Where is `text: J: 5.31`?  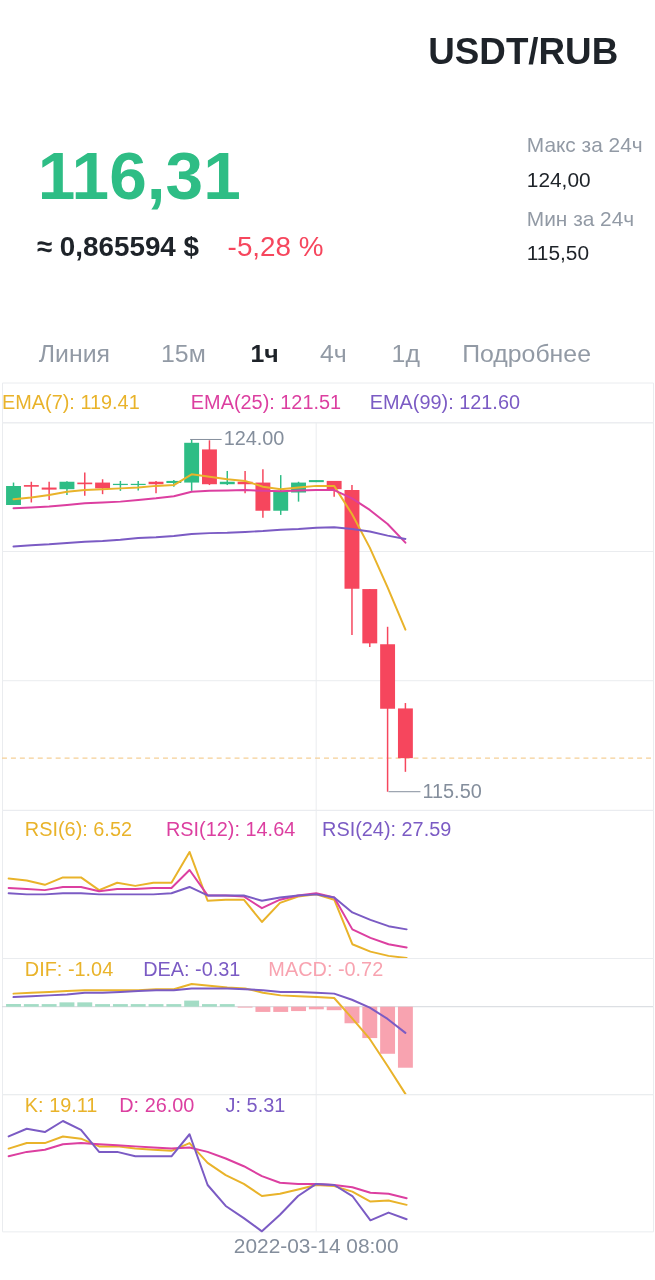
text: J: 5.31 is located at coordinates (255, 1105).